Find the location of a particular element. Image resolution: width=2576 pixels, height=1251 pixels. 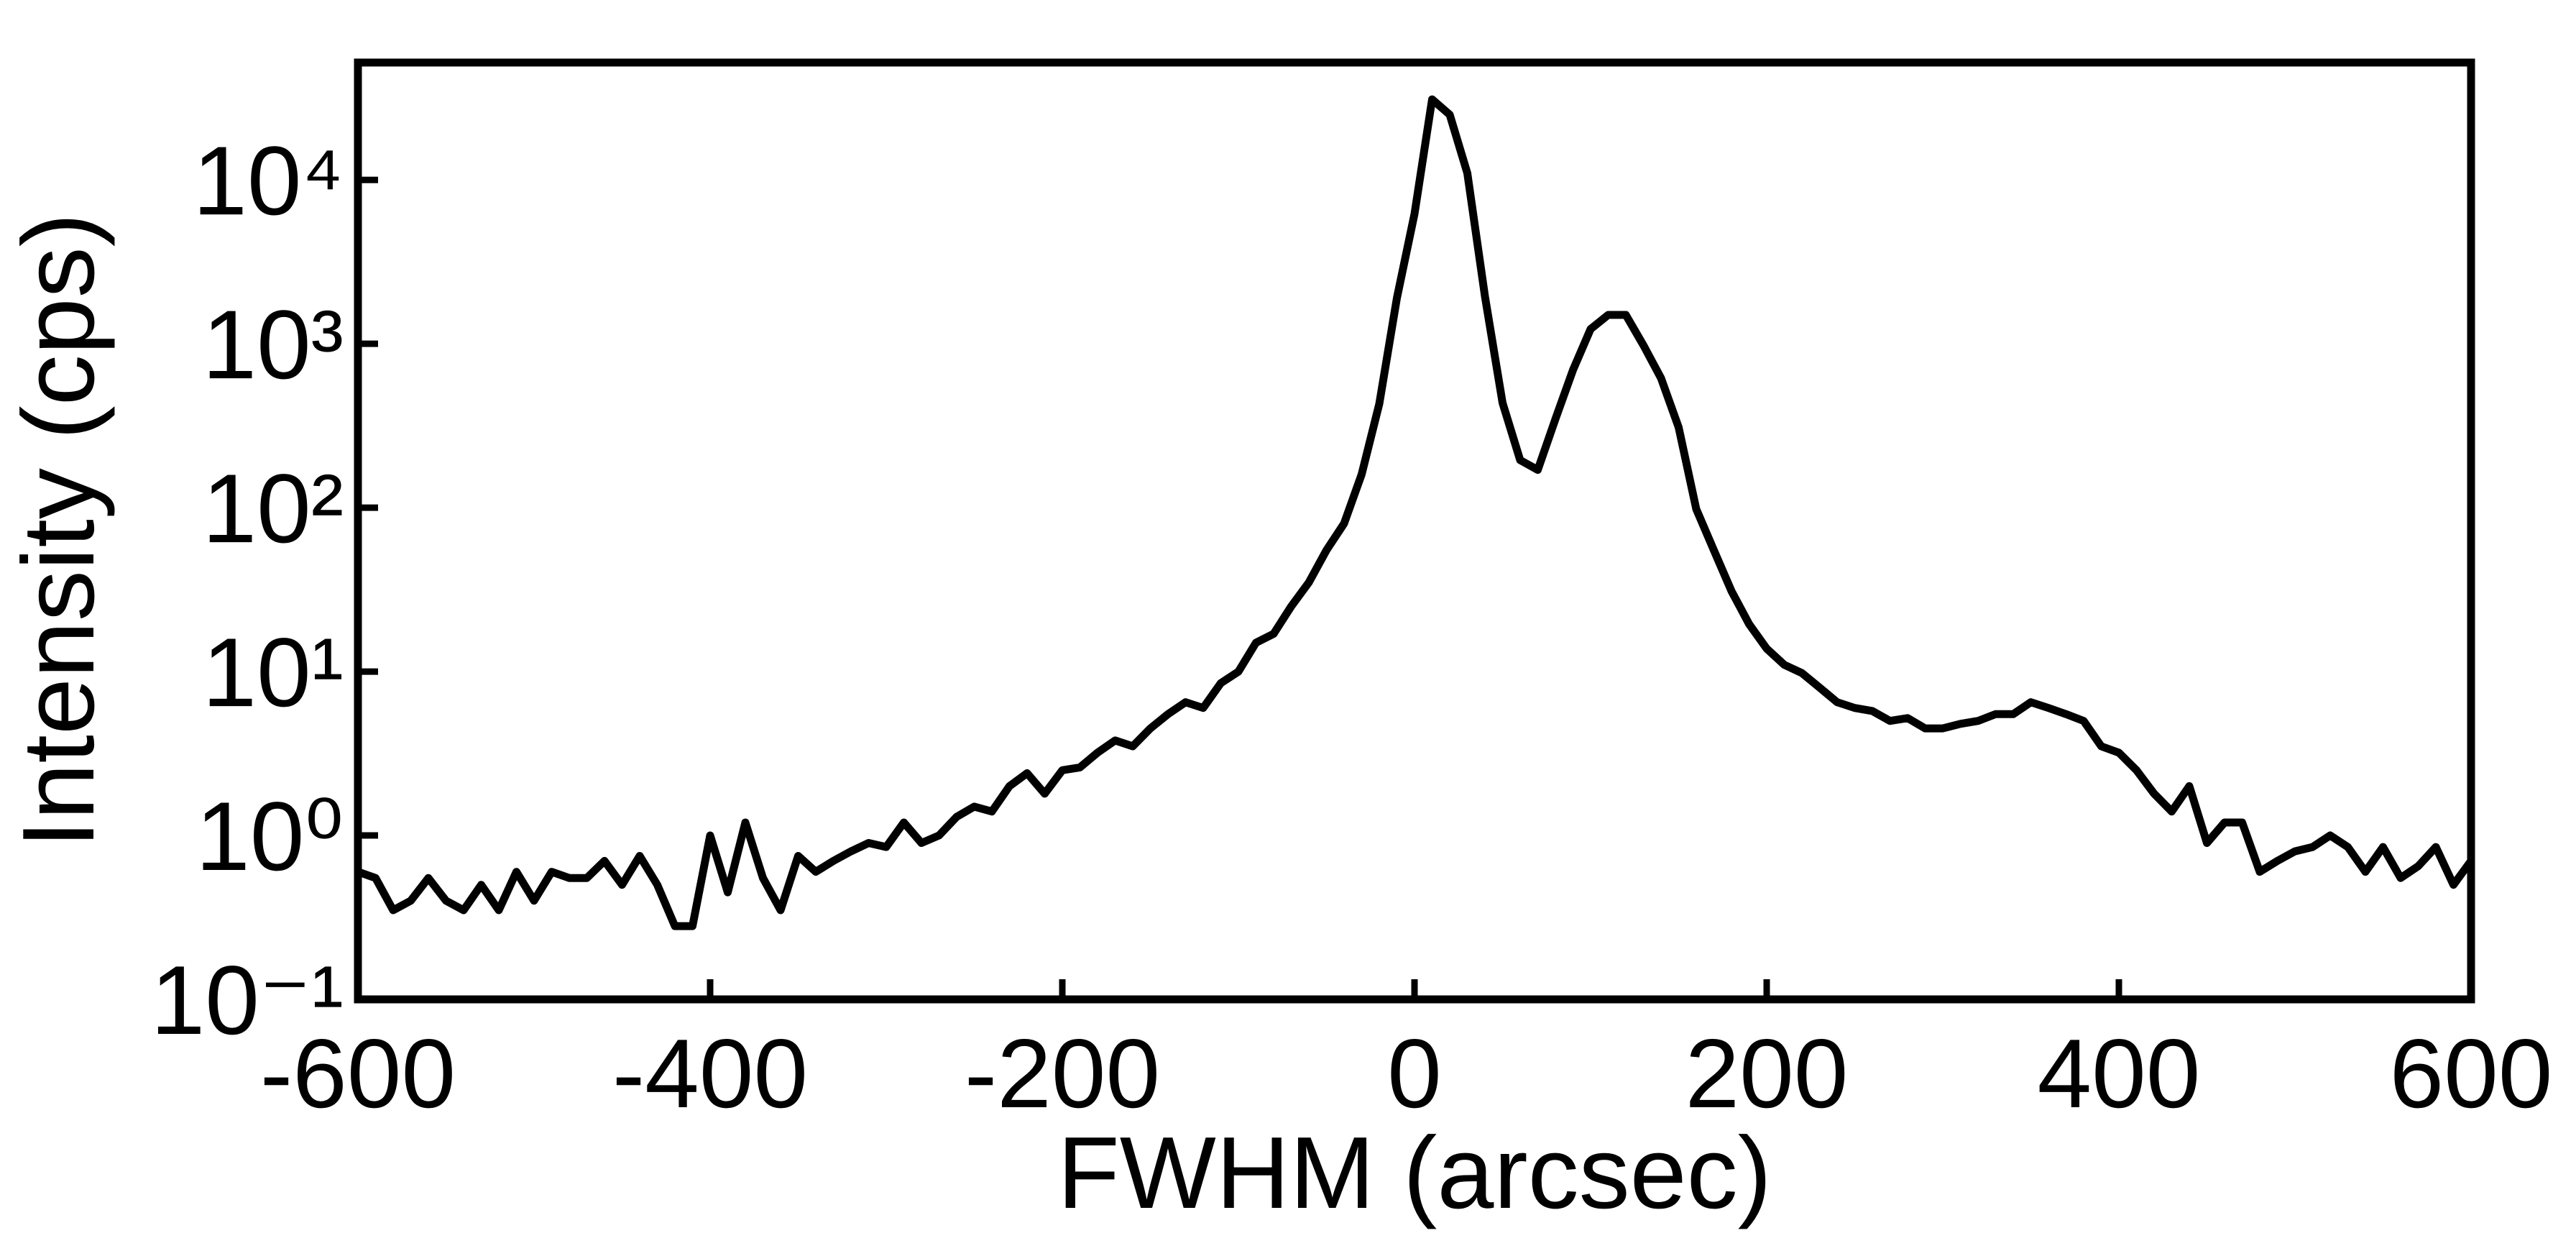

x-tick-label: 0 is located at coordinates (1414, 1073).